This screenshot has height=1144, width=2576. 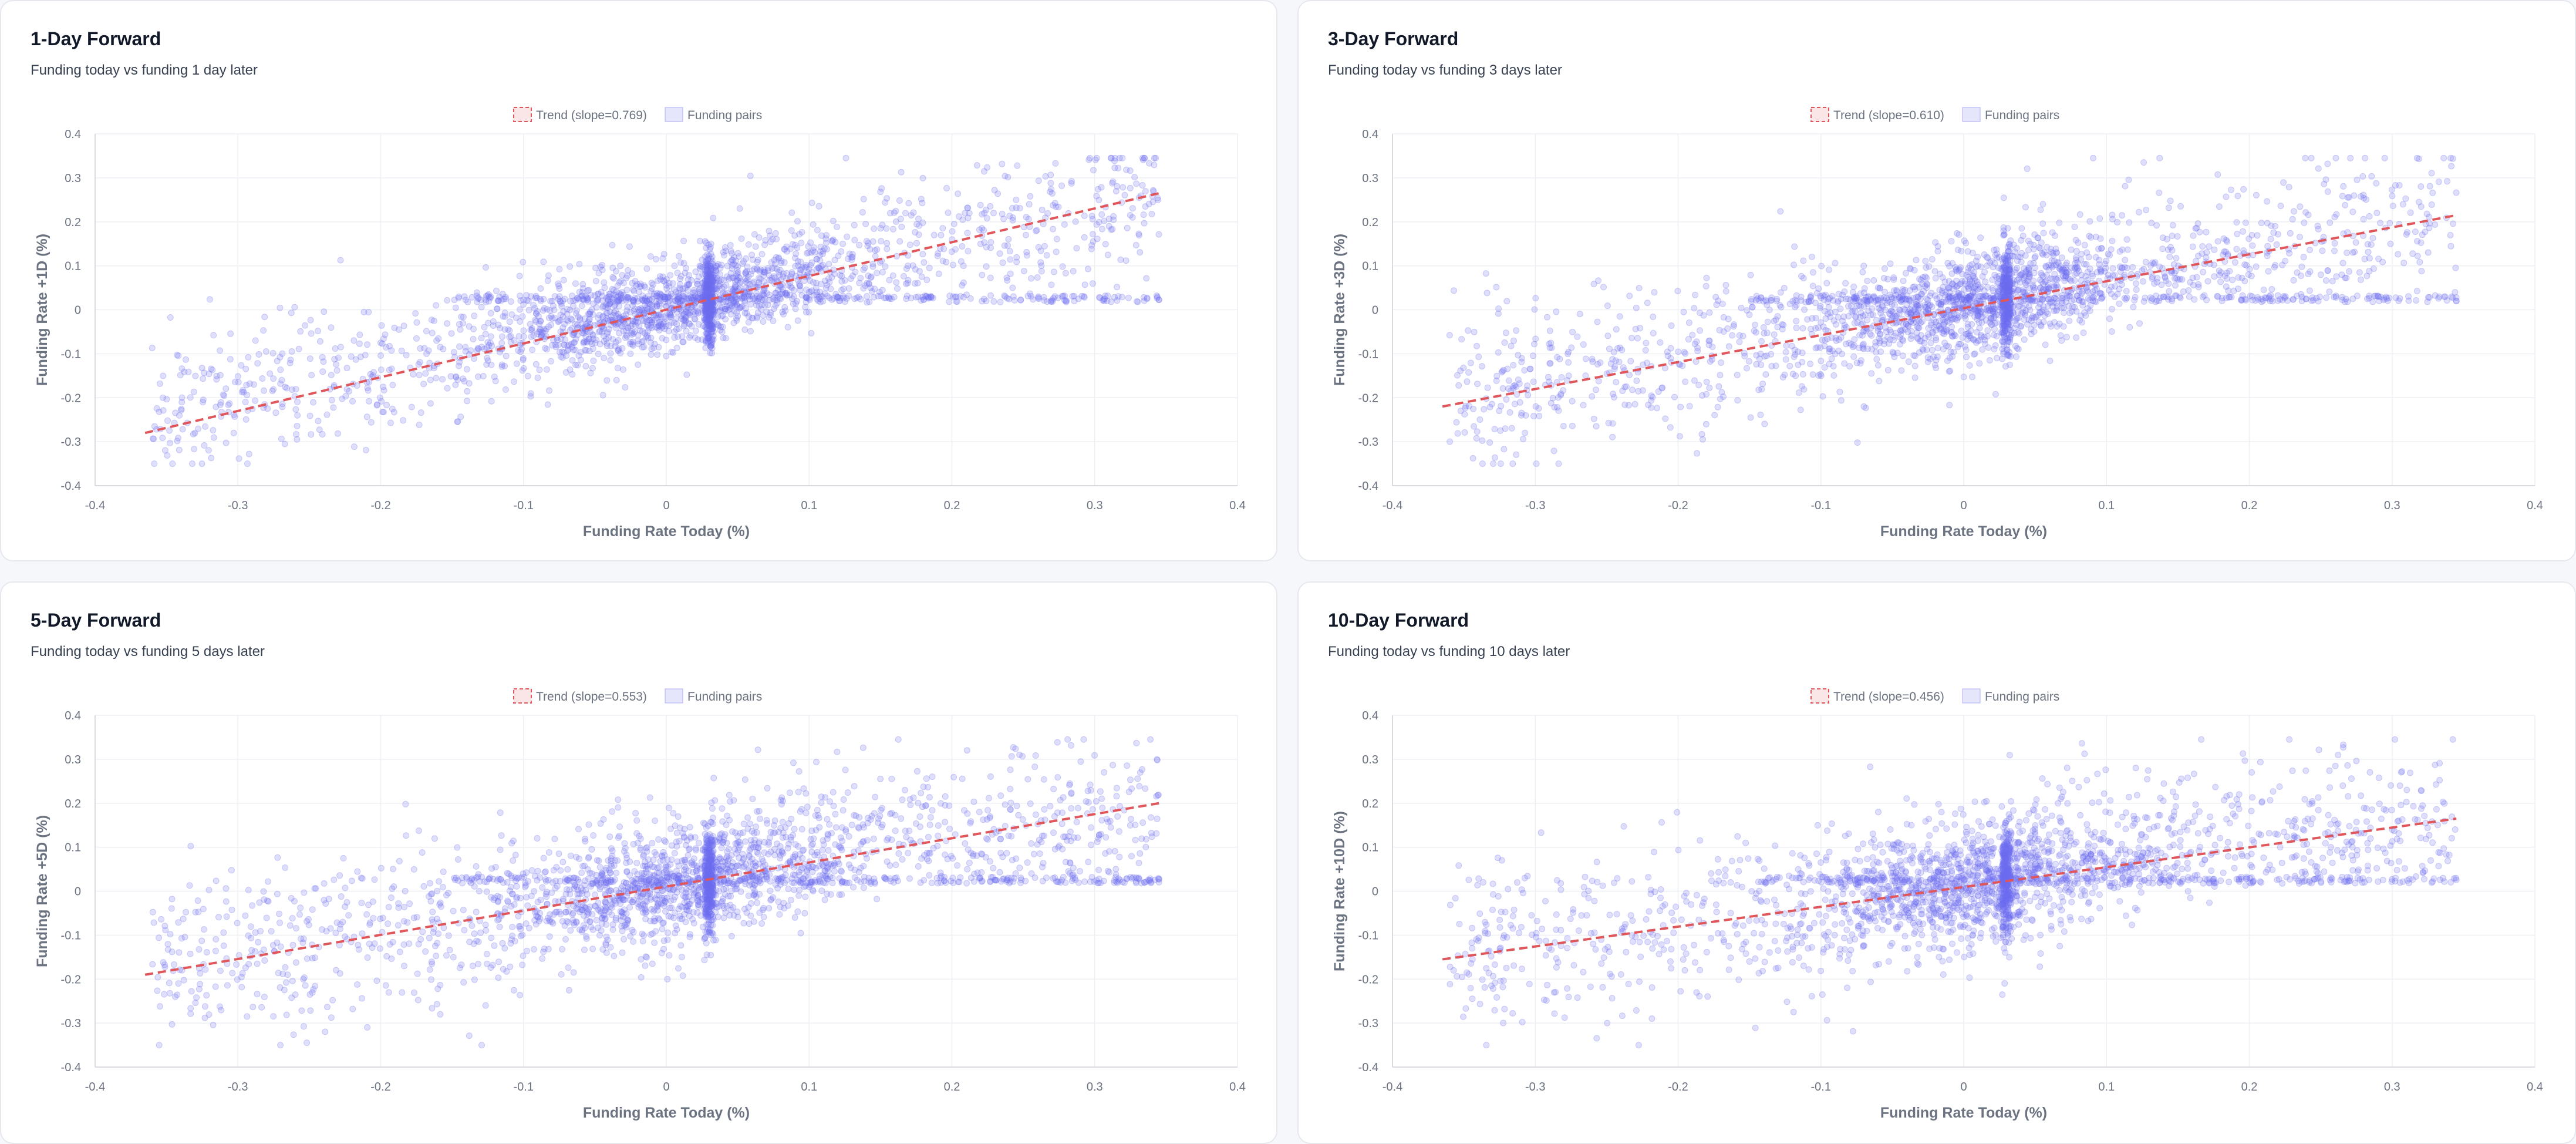 I want to click on legend: Trend (slope=0.769) Funding pairs, so click(x=637, y=114).